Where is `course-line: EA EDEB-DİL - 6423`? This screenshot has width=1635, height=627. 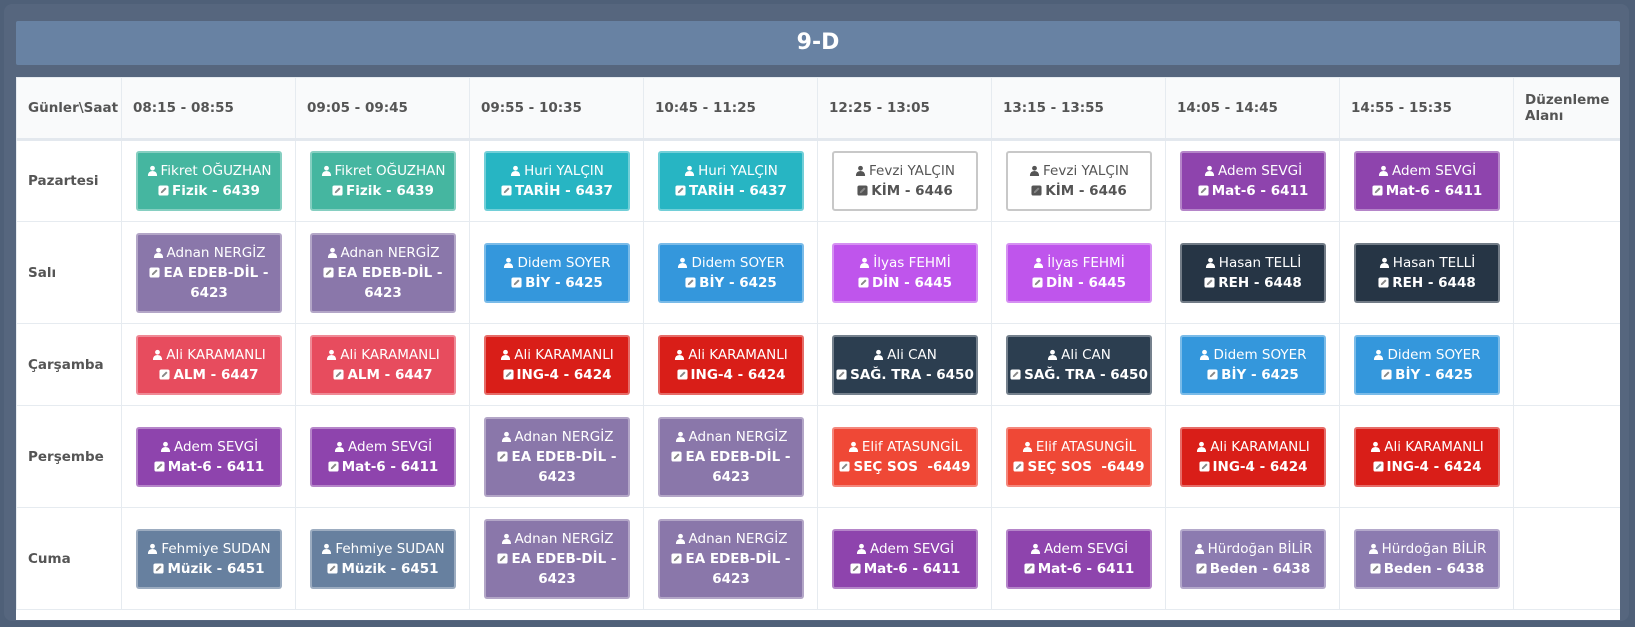
course-line: EA EDEB-DİL - 6423 is located at coordinates (731, 569).